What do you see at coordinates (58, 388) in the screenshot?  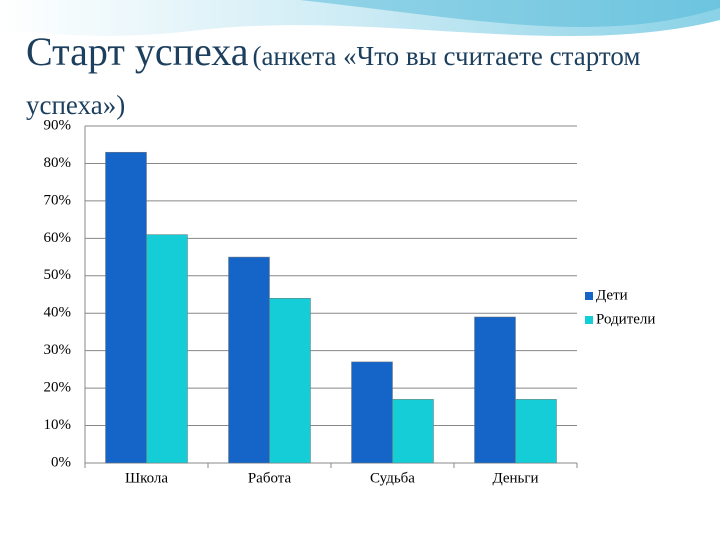 I see `y-tick-label: 20%` at bounding box center [58, 388].